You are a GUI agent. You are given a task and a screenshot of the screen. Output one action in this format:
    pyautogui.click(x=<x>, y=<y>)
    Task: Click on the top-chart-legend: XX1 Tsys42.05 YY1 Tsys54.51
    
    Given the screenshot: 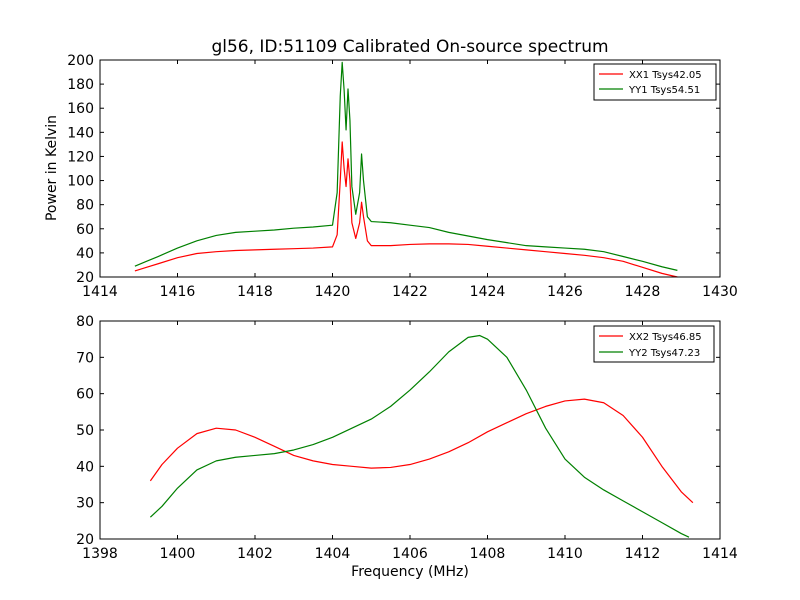 What is the action you would take?
    pyautogui.click(x=655, y=82)
    